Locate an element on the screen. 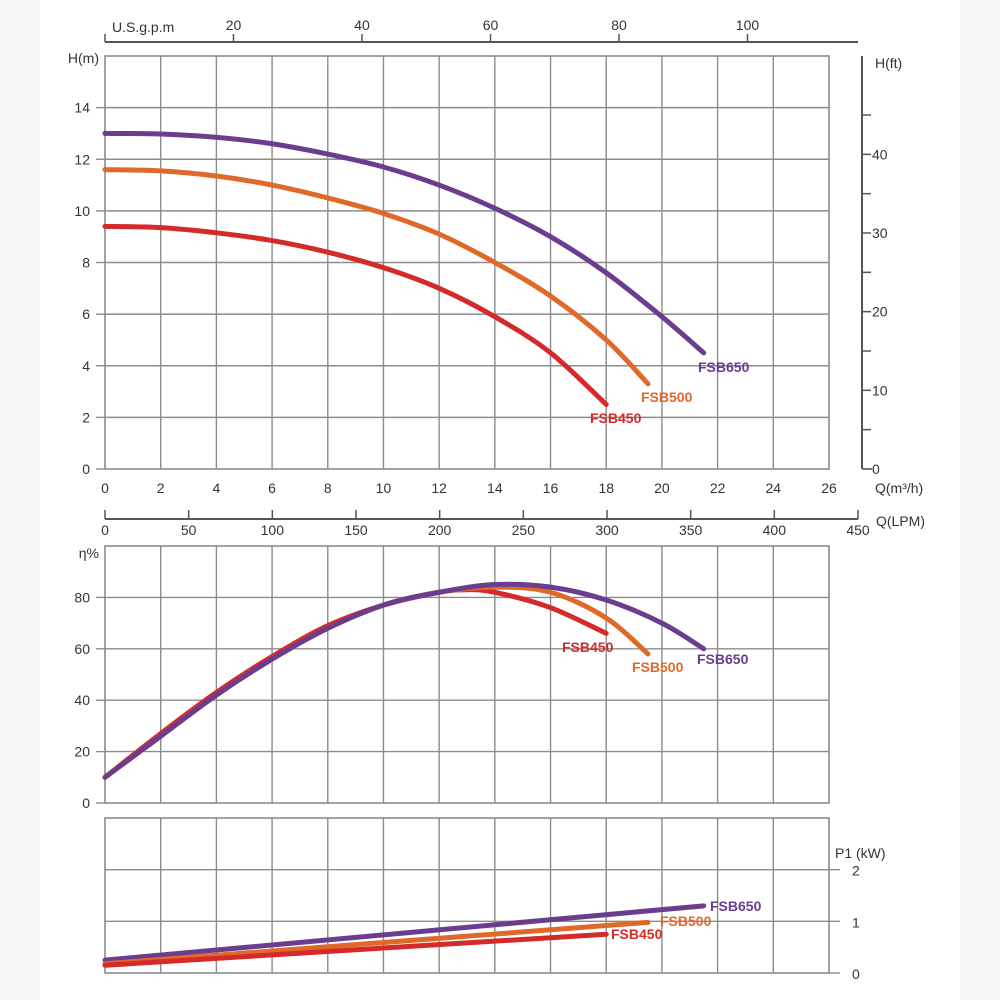 This screenshot has width=1000, height=1000. lpm-tick-label: 0 is located at coordinates (105, 530).